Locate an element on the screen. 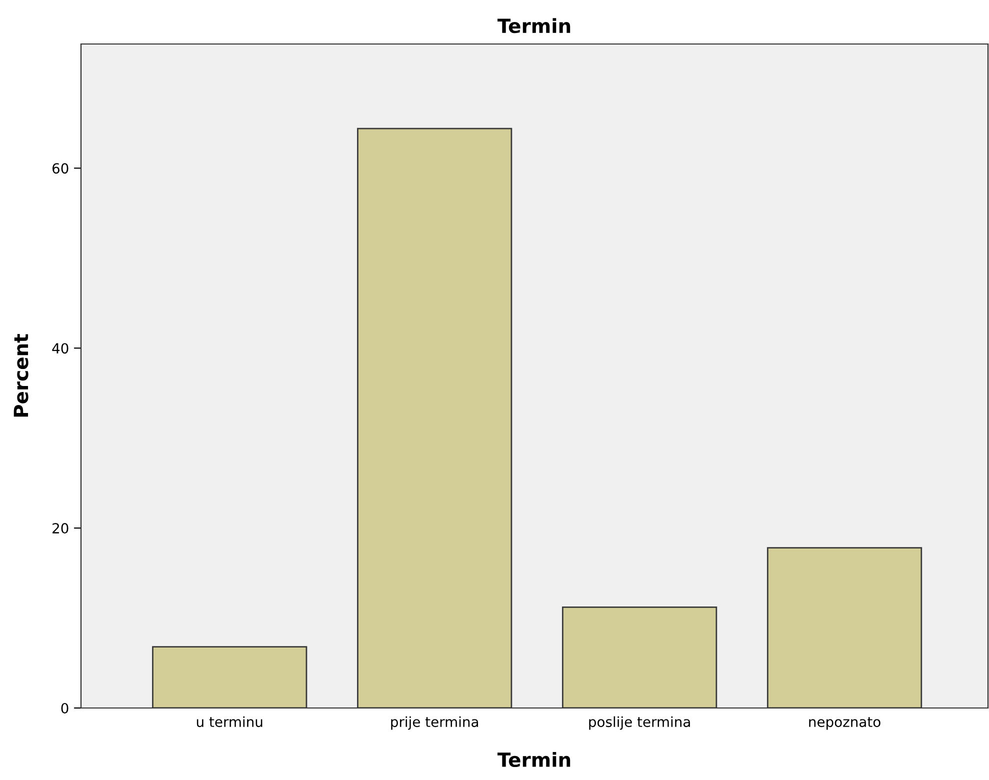 This screenshot has width=989, height=780. y-axis-title: Percent is located at coordinates (21, 375).